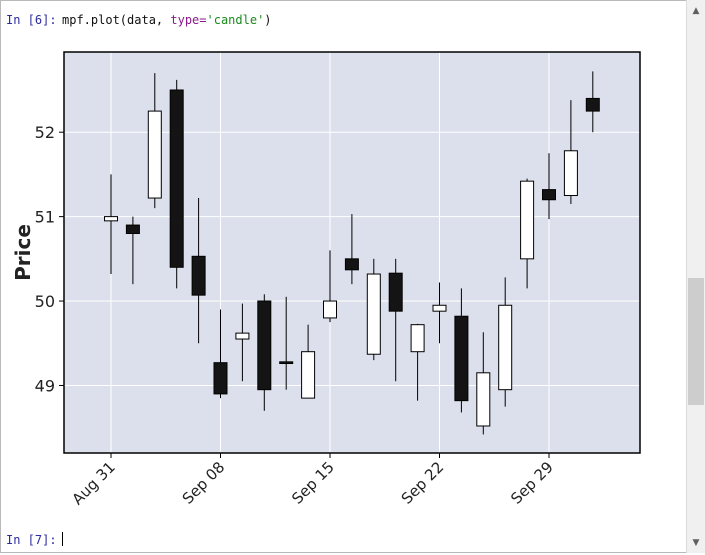 Image resolution: width=705 pixels, height=555 pixels. I want to click on triangle-up-icon: ▲, so click(696, 10).